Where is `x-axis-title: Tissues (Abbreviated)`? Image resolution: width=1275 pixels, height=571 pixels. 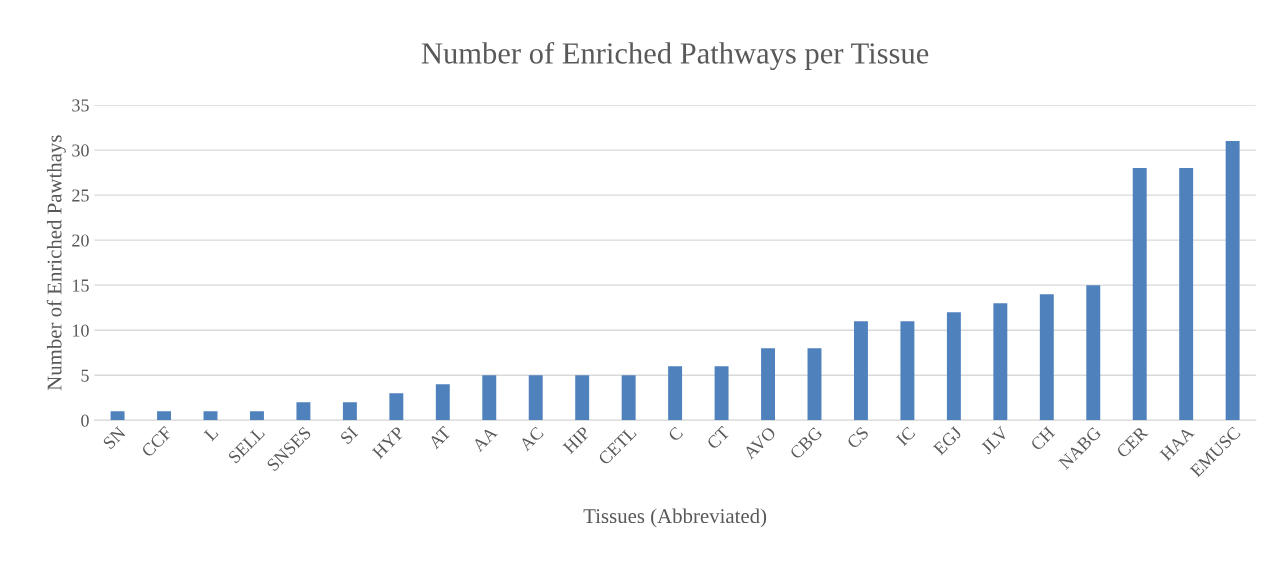 x-axis-title: Tissues (Abbreviated) is located at coordinates (675, 518).